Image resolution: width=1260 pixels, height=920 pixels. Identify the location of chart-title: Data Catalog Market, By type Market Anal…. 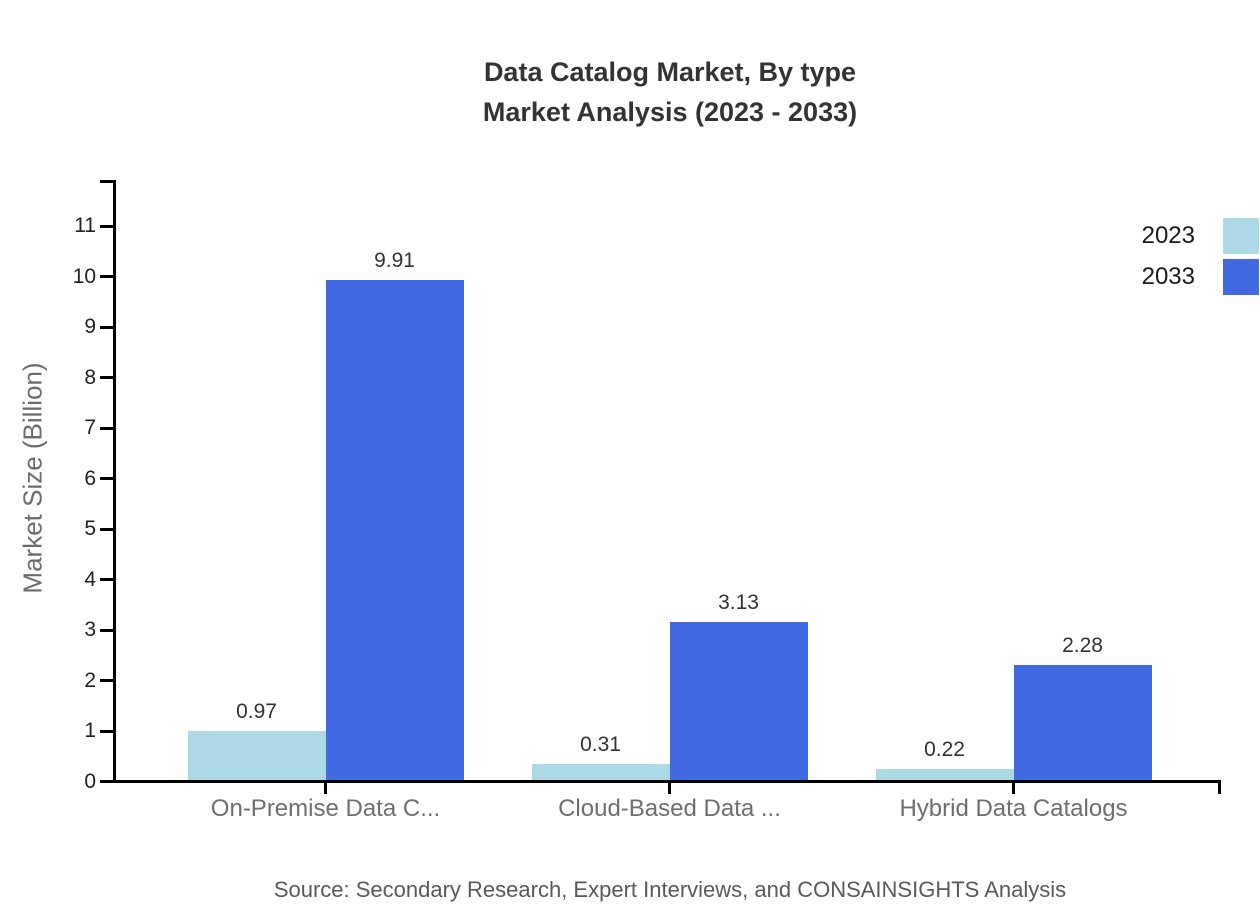
(670, 92).